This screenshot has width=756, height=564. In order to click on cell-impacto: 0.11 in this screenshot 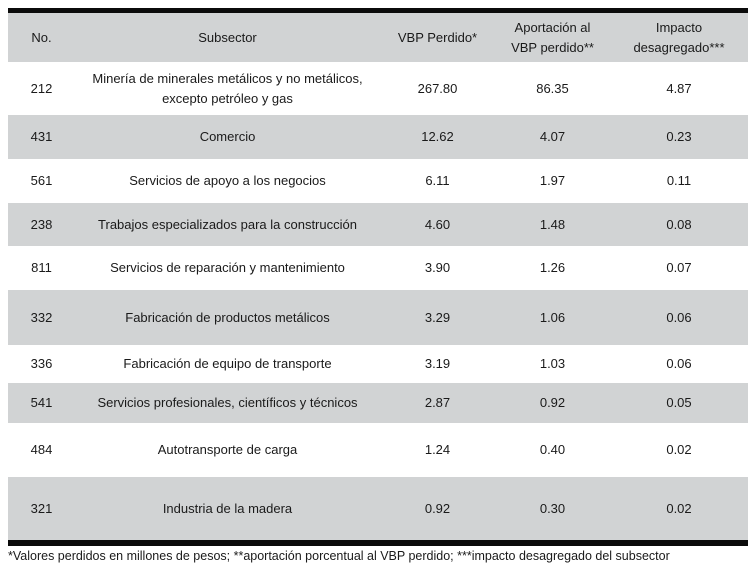, I will do `click(679, 180)`.